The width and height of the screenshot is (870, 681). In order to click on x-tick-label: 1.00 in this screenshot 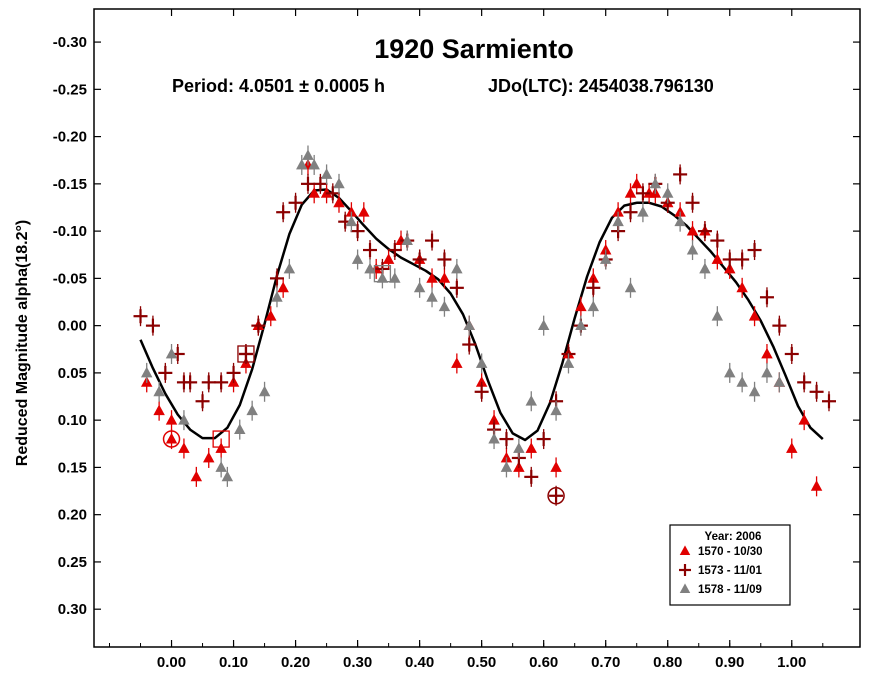, I will do `click(791, 662)`.